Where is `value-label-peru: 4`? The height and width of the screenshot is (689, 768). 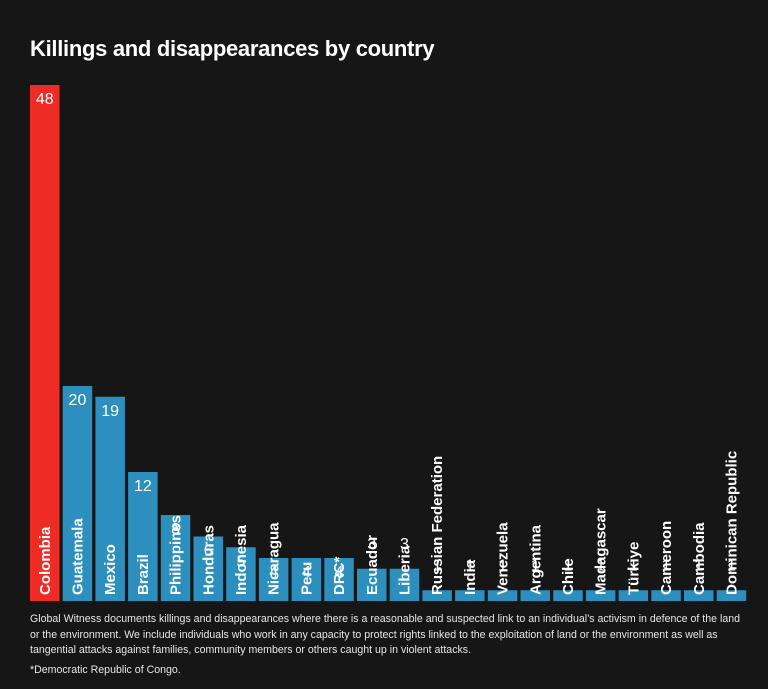 value-label-peru: 4 is located at coordinates (306, 572).